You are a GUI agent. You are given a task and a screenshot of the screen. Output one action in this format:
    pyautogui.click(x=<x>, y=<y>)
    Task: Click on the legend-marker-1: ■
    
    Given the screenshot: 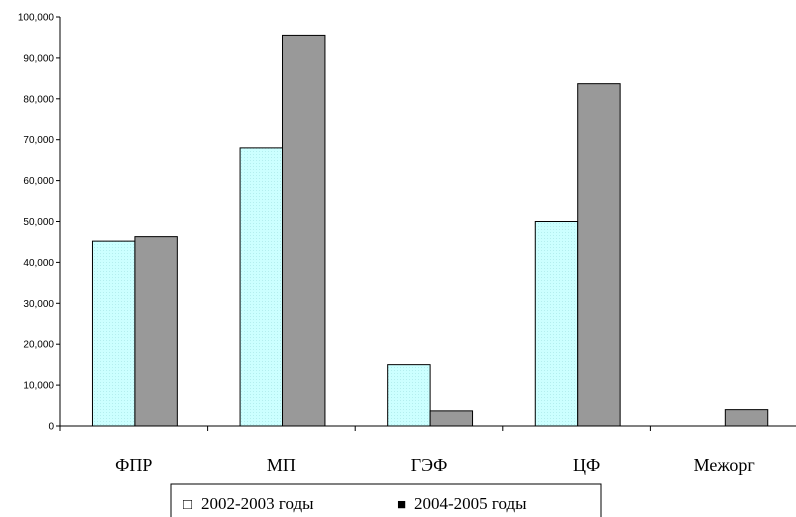 What is the action you would take?
    pyautogui.click(x=401, y=505)
    